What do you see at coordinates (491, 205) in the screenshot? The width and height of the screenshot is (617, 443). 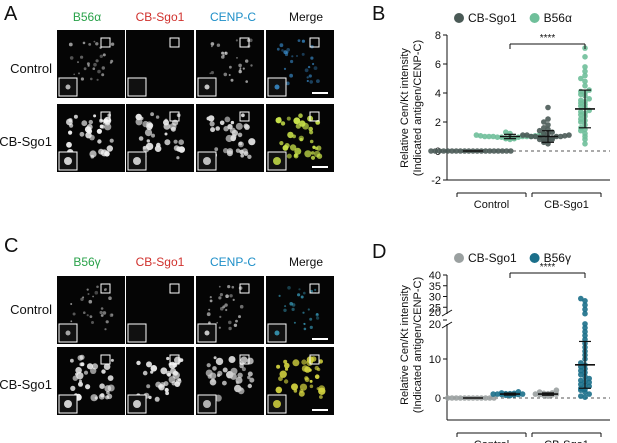 I see `group-label: Control` at bounding box center [491, 205].